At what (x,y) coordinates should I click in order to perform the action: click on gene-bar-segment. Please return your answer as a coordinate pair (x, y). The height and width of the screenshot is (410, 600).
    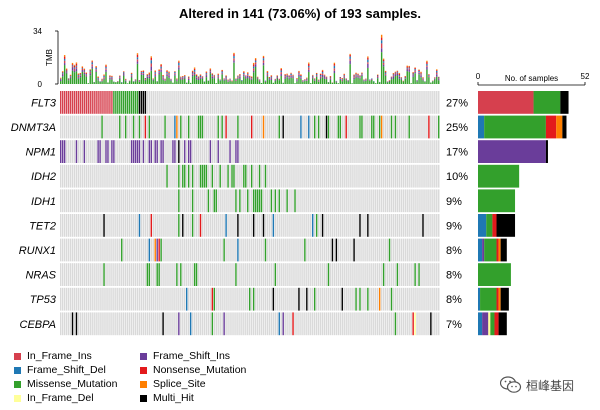
    Looking at the image, I should click on (483, 250).